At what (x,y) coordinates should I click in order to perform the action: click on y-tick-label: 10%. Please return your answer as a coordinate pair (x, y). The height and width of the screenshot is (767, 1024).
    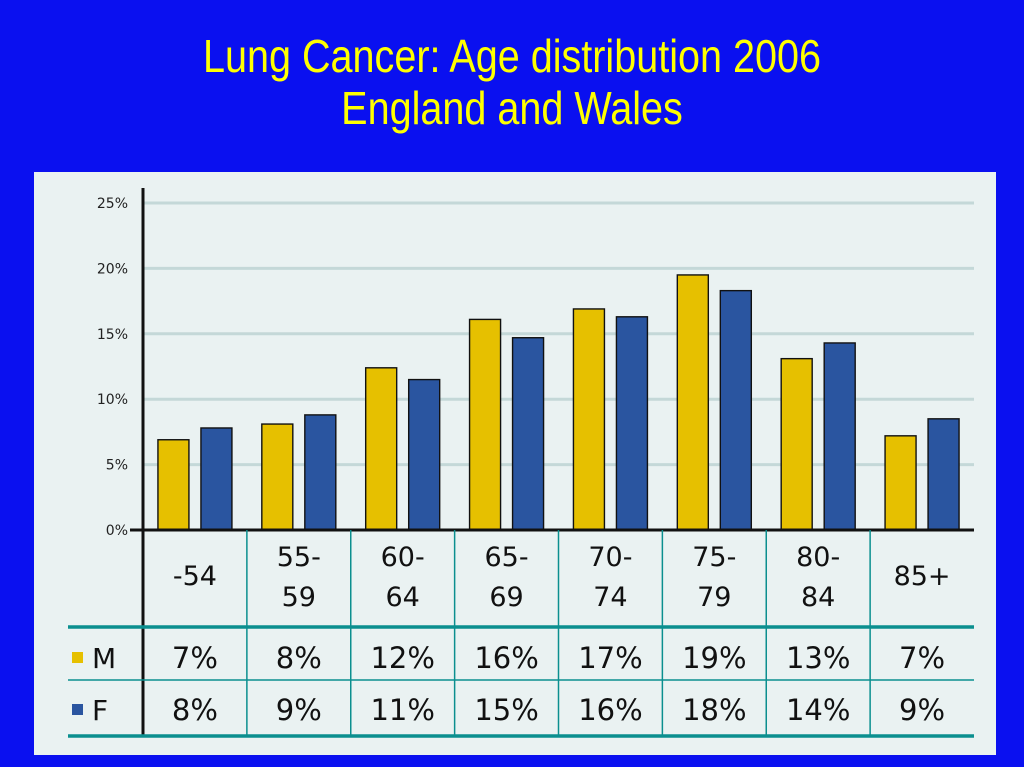
    Looking at the image, I should click on (112, 400).